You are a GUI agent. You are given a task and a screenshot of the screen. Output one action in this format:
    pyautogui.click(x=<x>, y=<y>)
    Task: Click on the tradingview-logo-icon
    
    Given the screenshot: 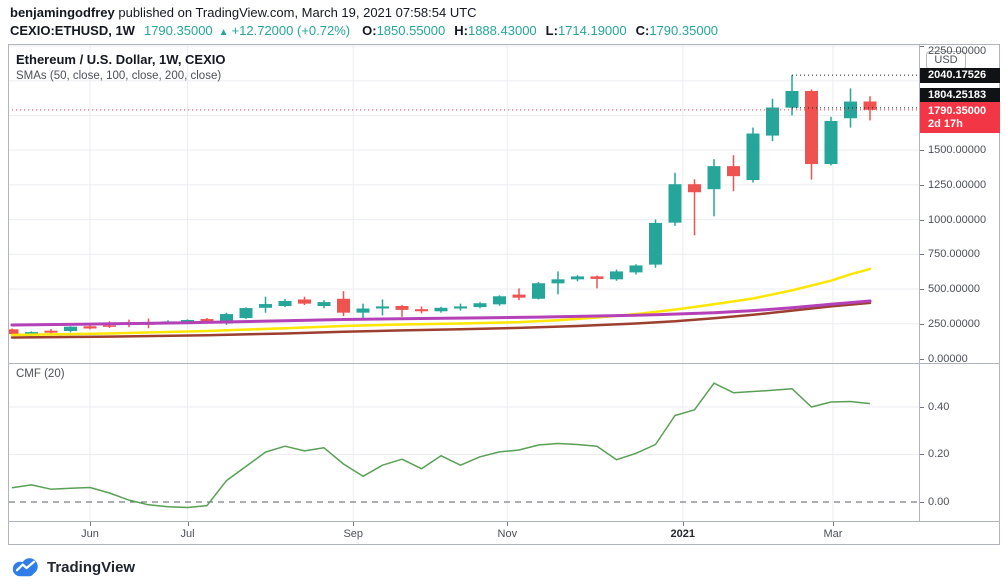 What is the action you would take?
    pyautogui.click(x=26, y=567)
    